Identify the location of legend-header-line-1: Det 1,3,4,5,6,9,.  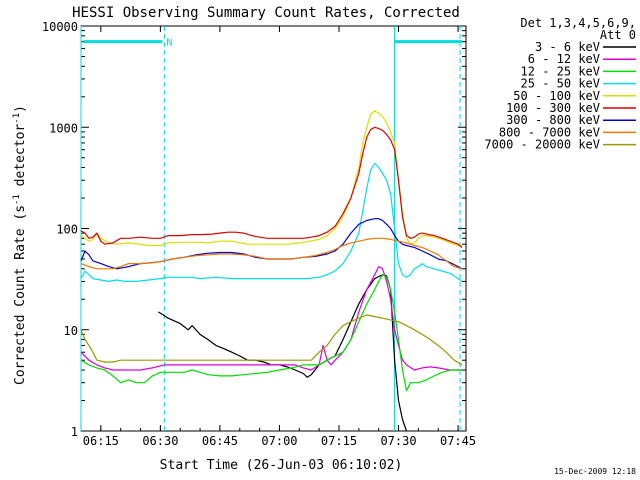
(578, 23).